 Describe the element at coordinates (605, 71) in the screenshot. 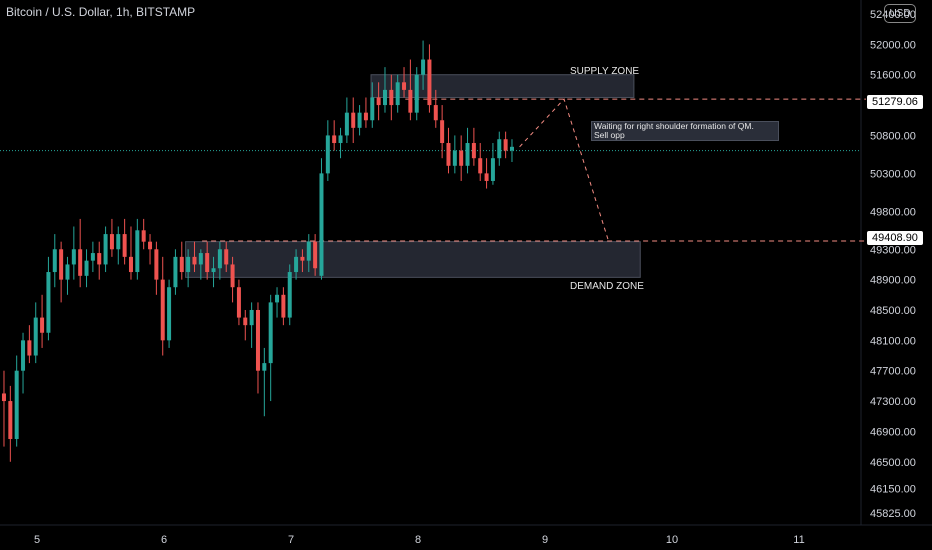

I see `supply-zone-label: SUPPLY ZONE` at that location.